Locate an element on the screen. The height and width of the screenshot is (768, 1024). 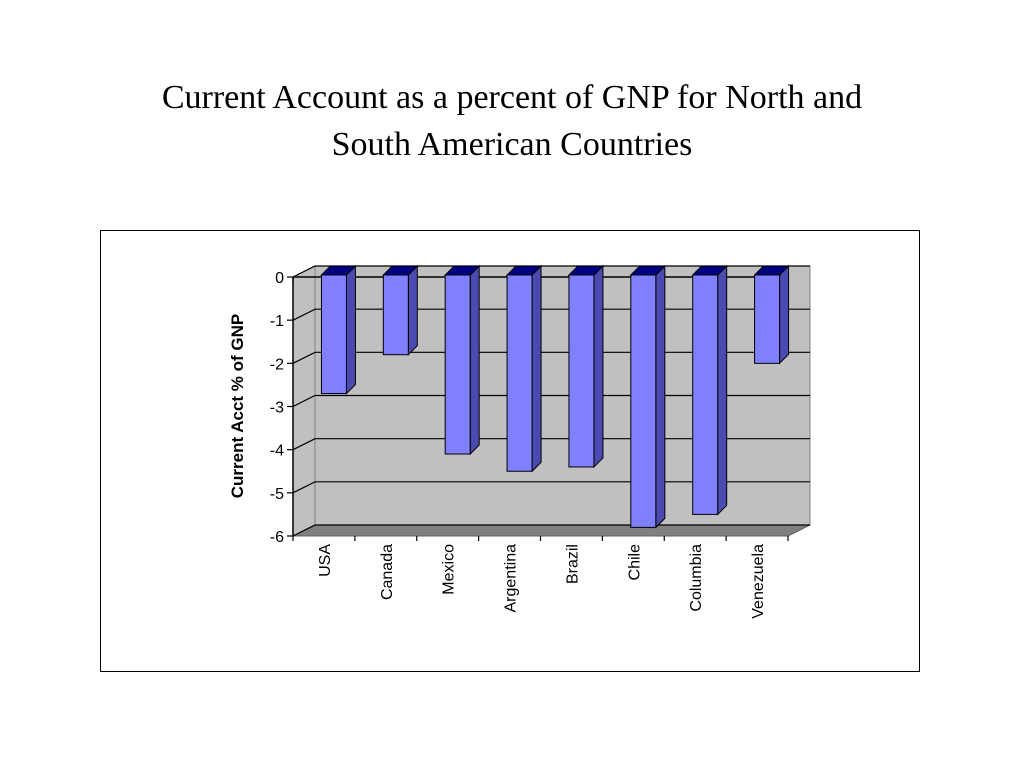
bar-brazil is located at coordinates (581, 371).